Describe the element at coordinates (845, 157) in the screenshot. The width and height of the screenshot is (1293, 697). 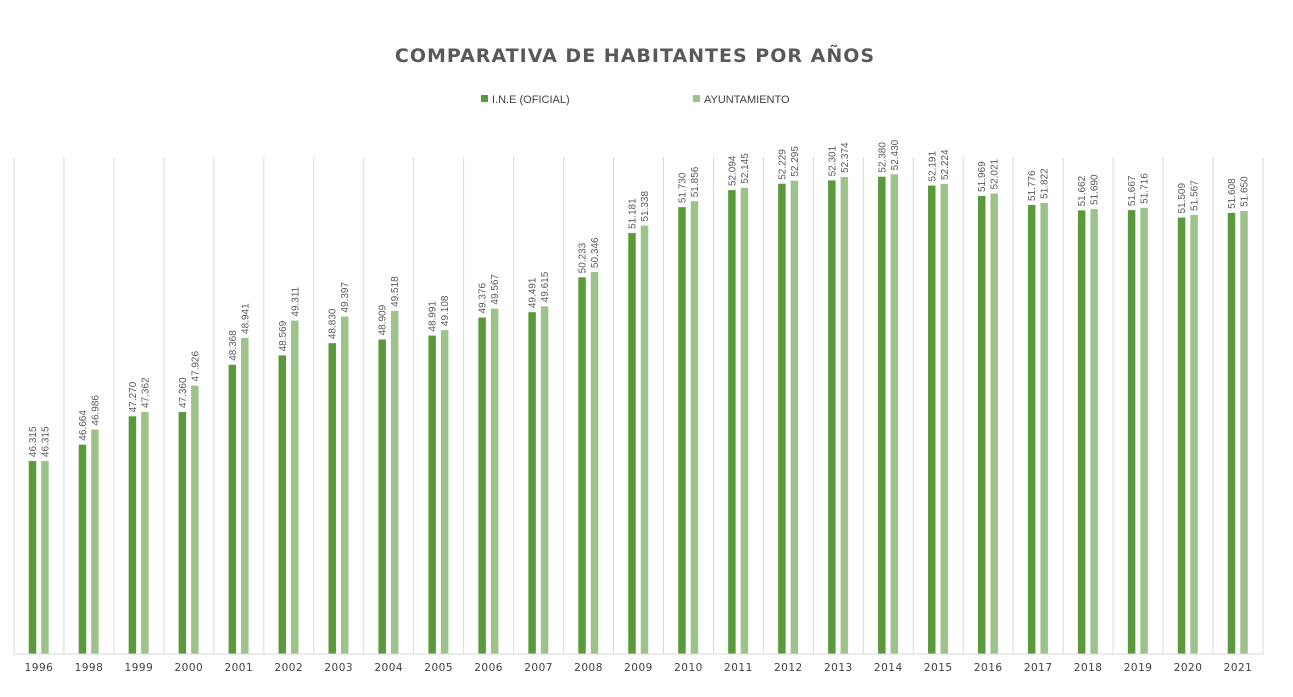
I see `data-label-ayuntamiento-2013: 52.374` at that location.